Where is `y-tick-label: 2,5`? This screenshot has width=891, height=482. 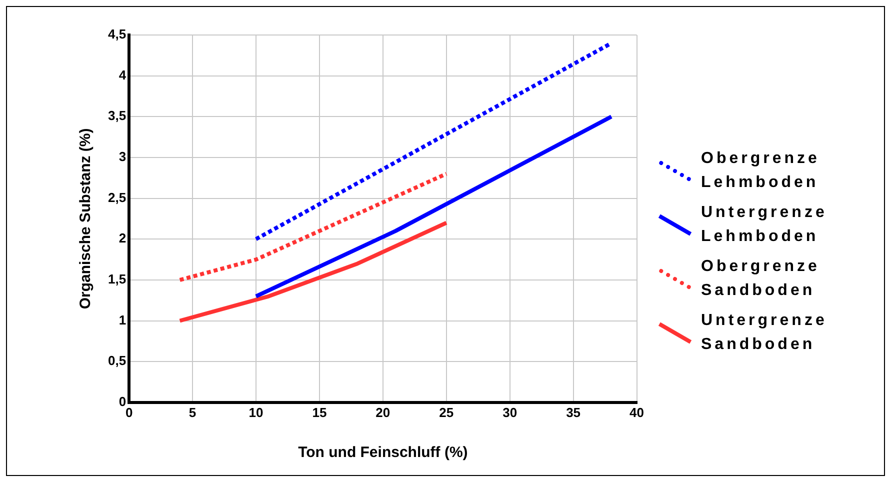 y-tick-label: 2,5 is located at coordinates (117, 197).